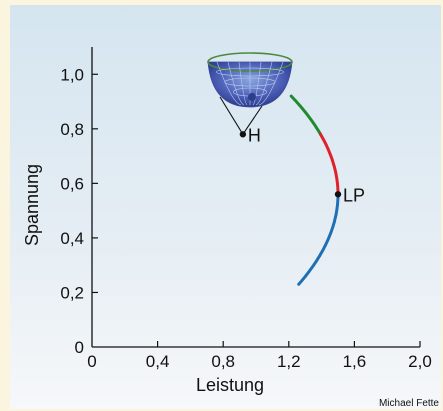  What do you see at coordinates (72, 129) in the screenshot?
I see `y-tick-label: 0,8` at bounding box center [72, 129].